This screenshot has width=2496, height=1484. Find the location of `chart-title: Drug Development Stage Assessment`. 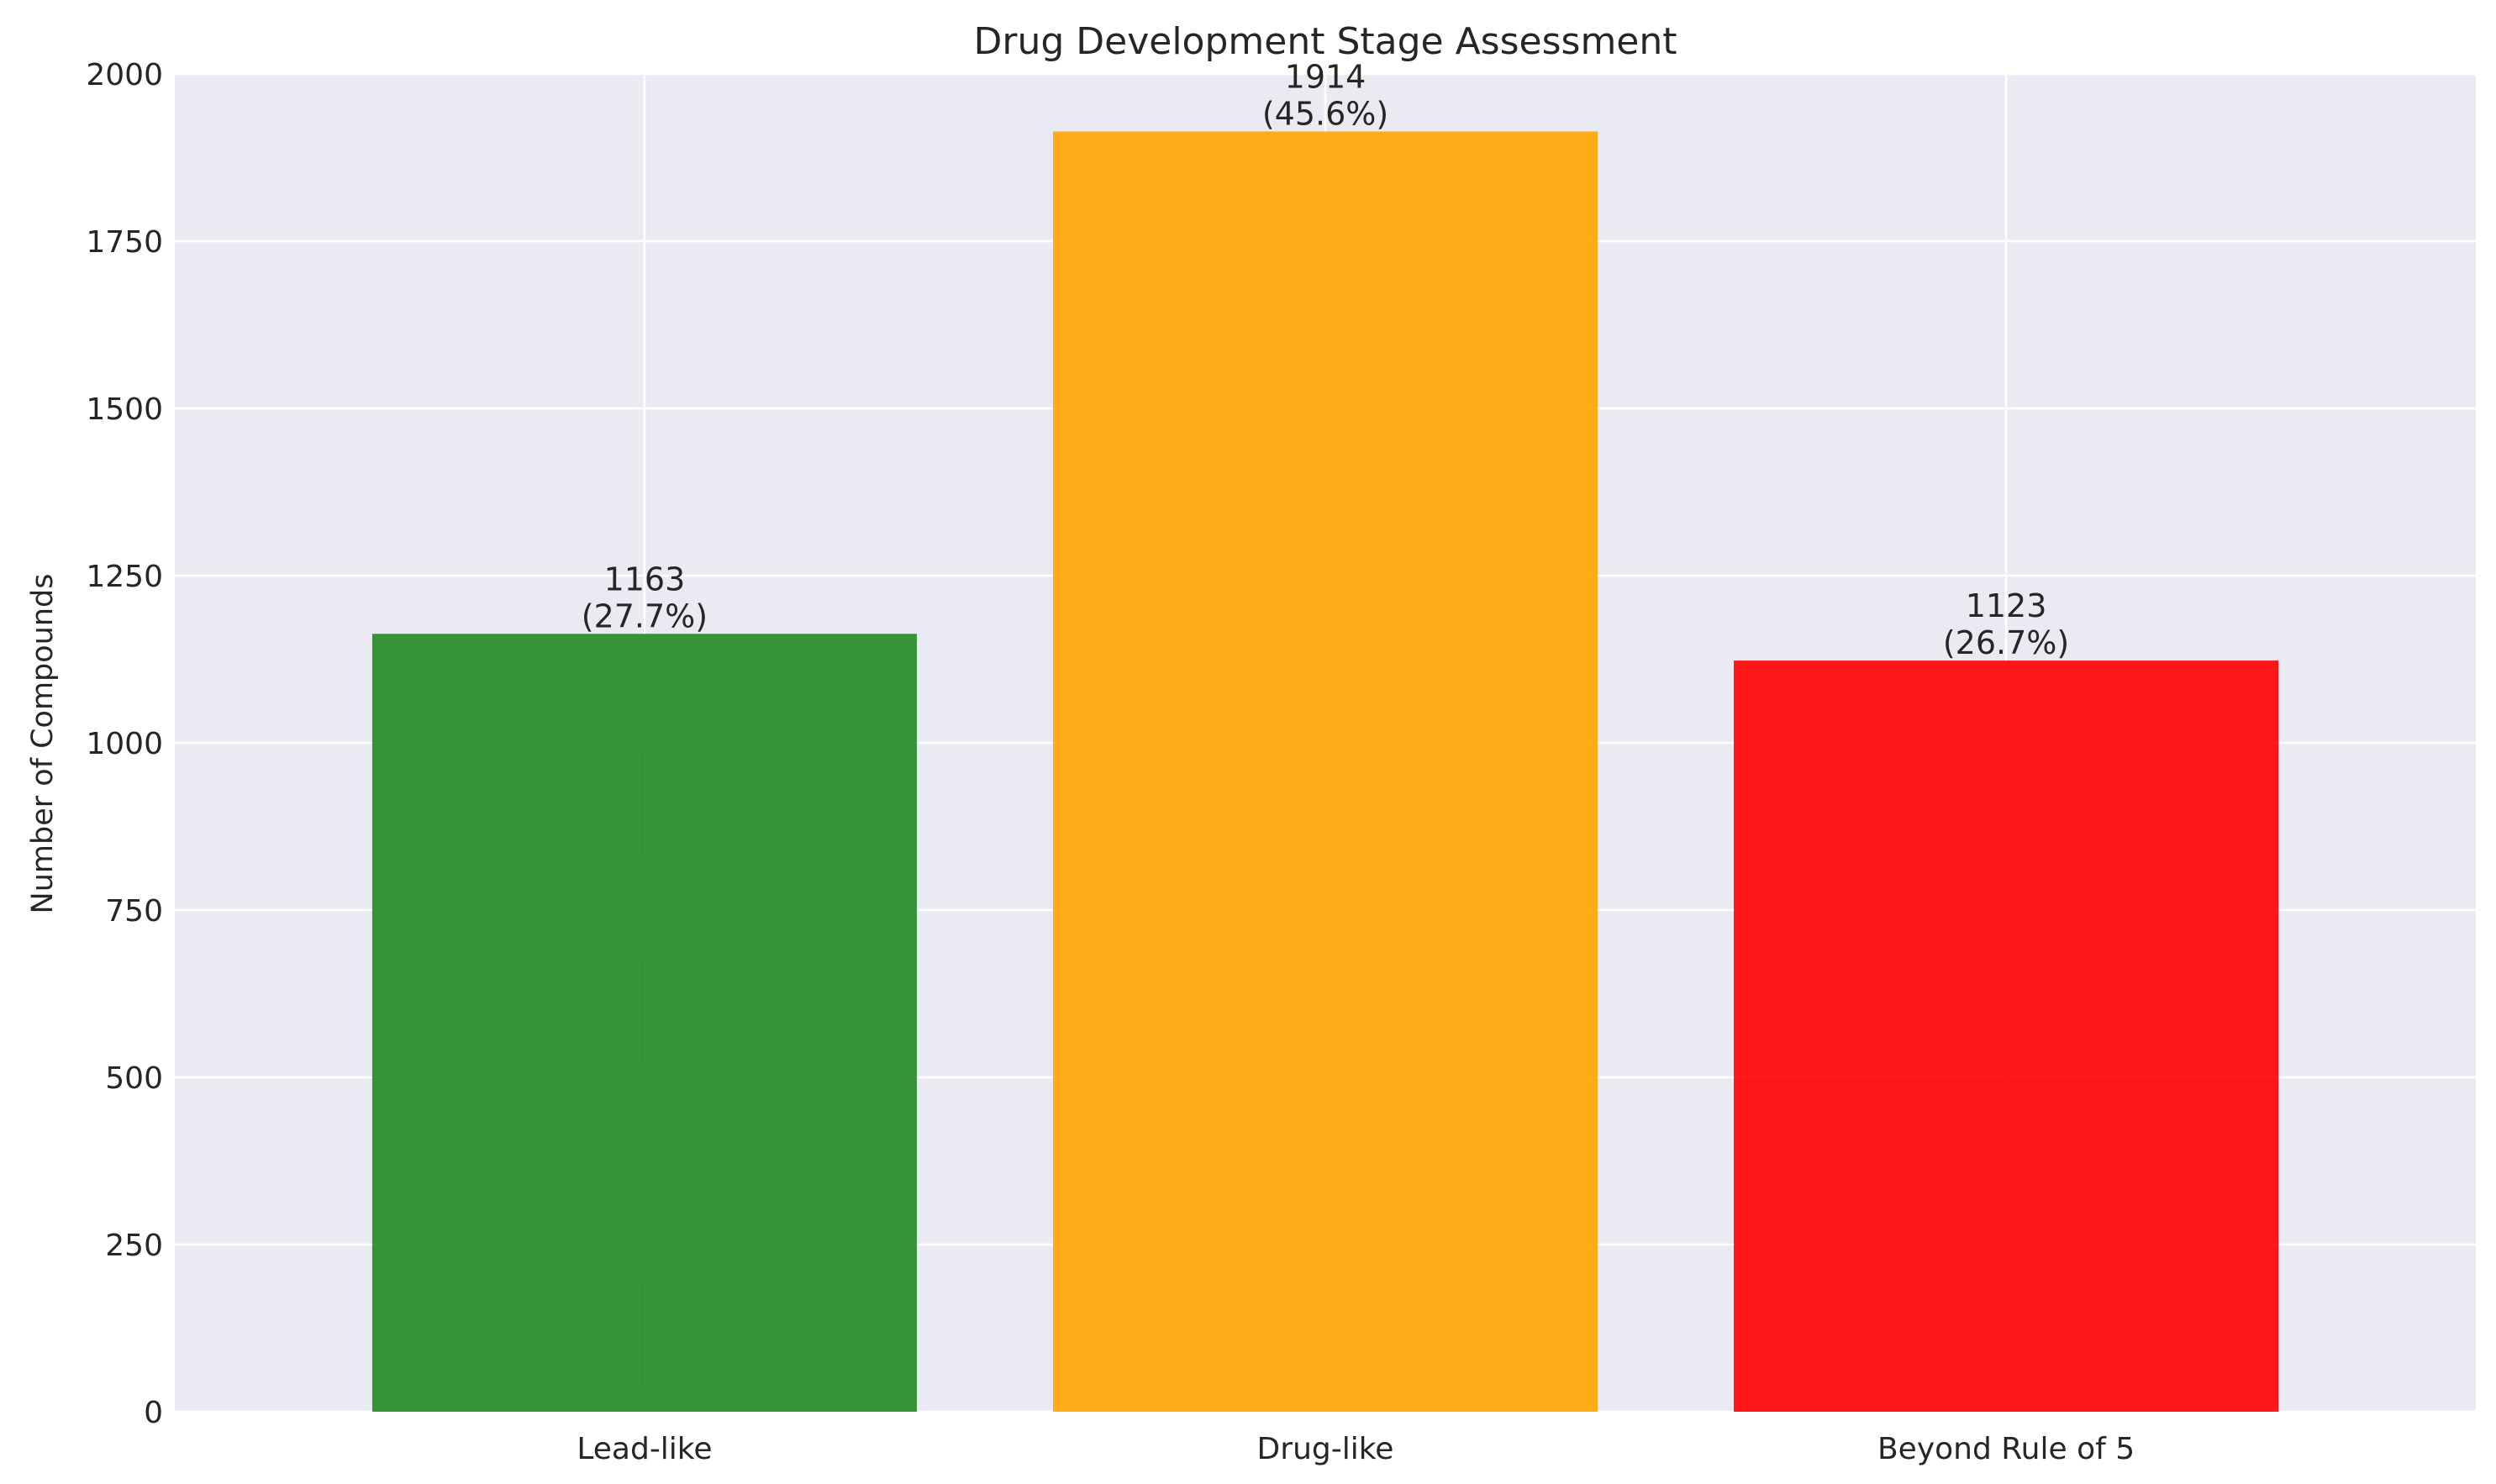

chart-title: Drug Development Stage Assessment is located at coordinates (1325, 41).